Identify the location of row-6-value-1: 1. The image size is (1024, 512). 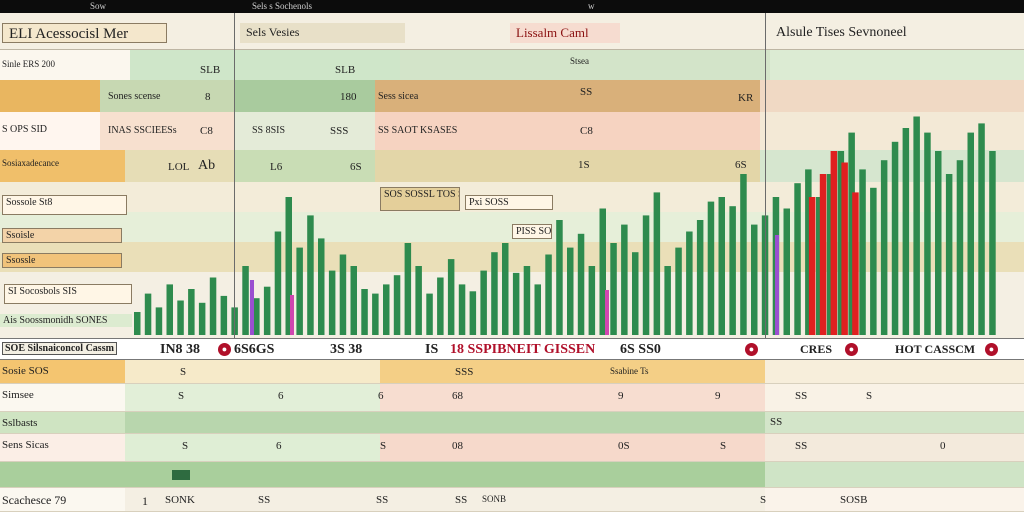
(145, 501).